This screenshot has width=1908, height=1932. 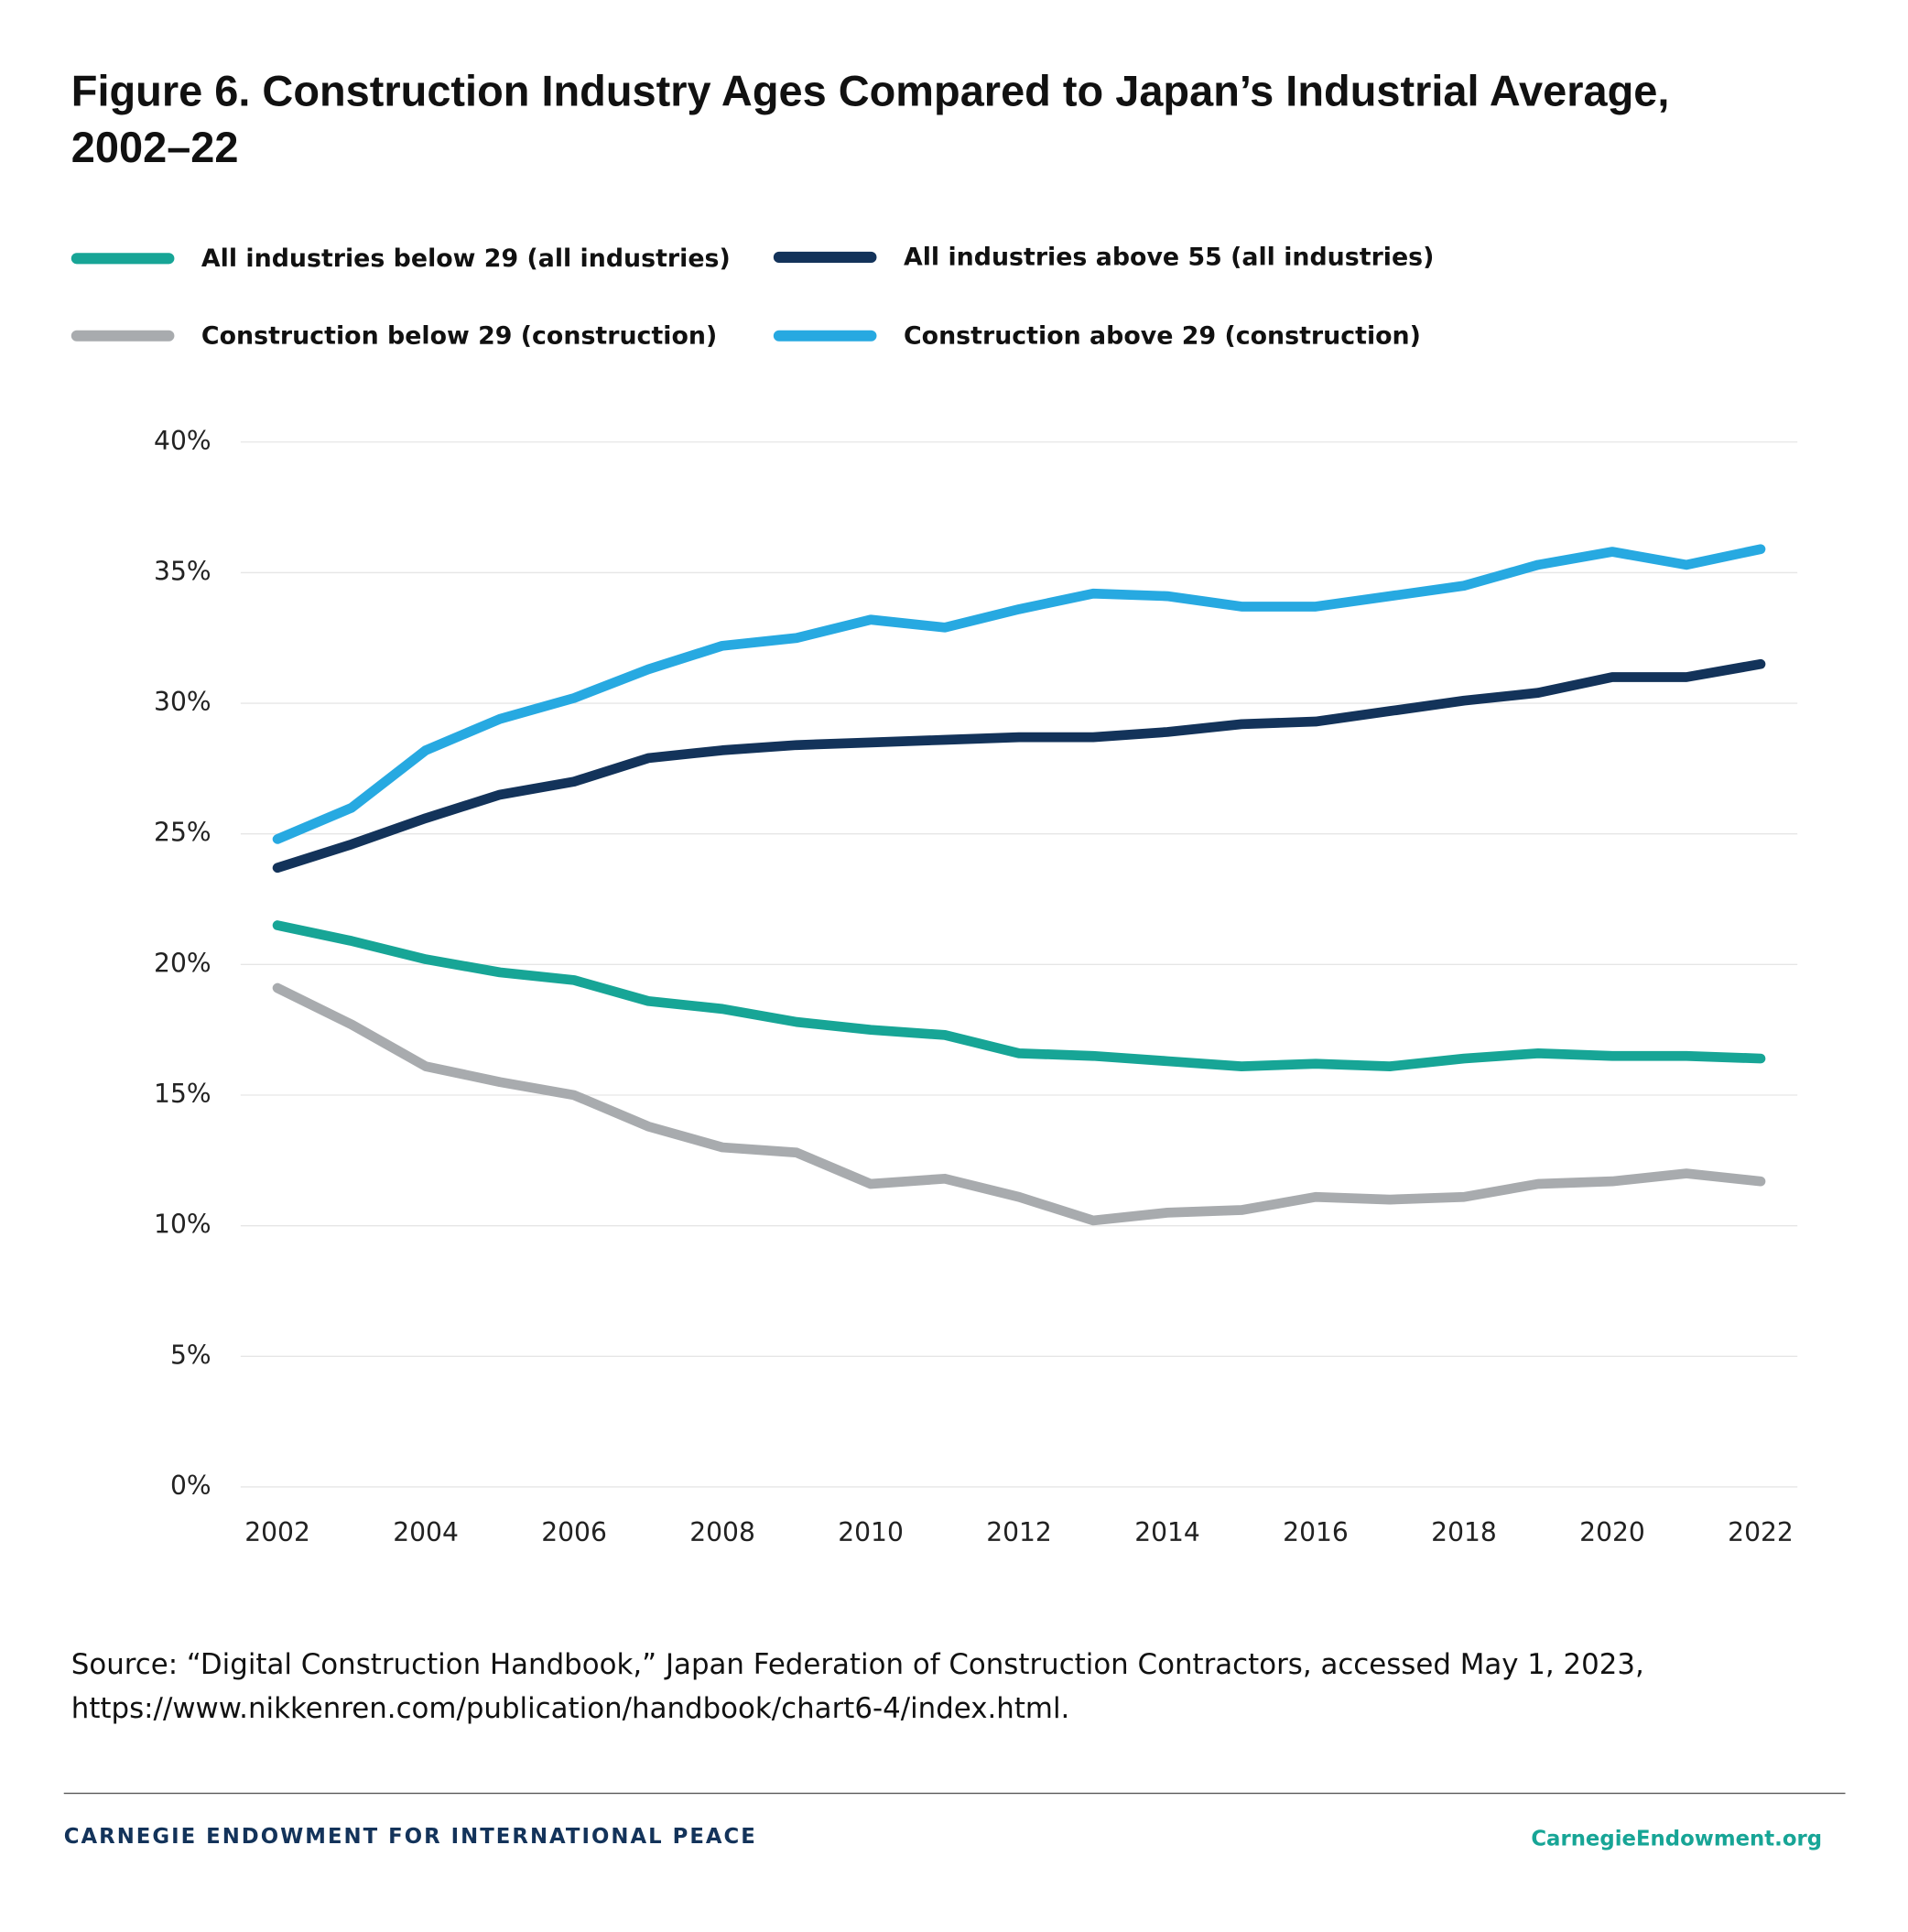 What do you see at coordinates (426, 1532) in the screenshot?
I see `x-tick-label: 2004` at bounding box center [426, 1532].